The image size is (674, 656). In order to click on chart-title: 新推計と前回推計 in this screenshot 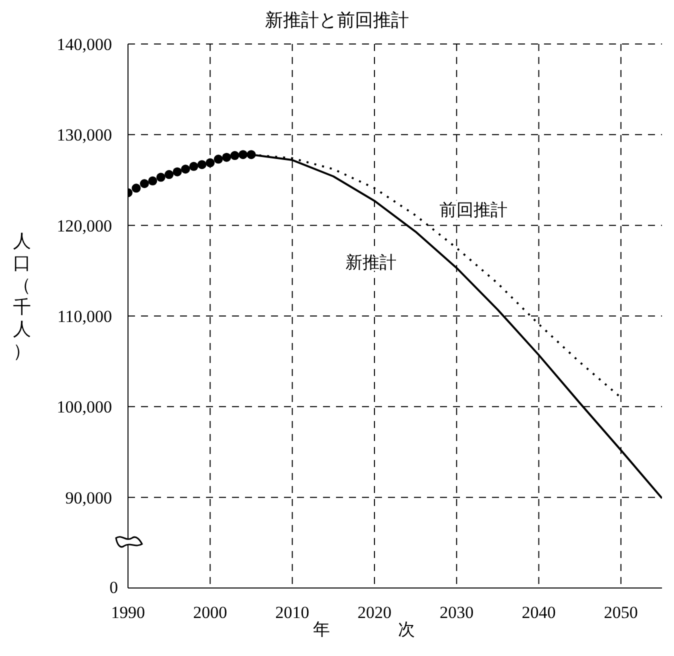, I will do `click(337, 20)`.